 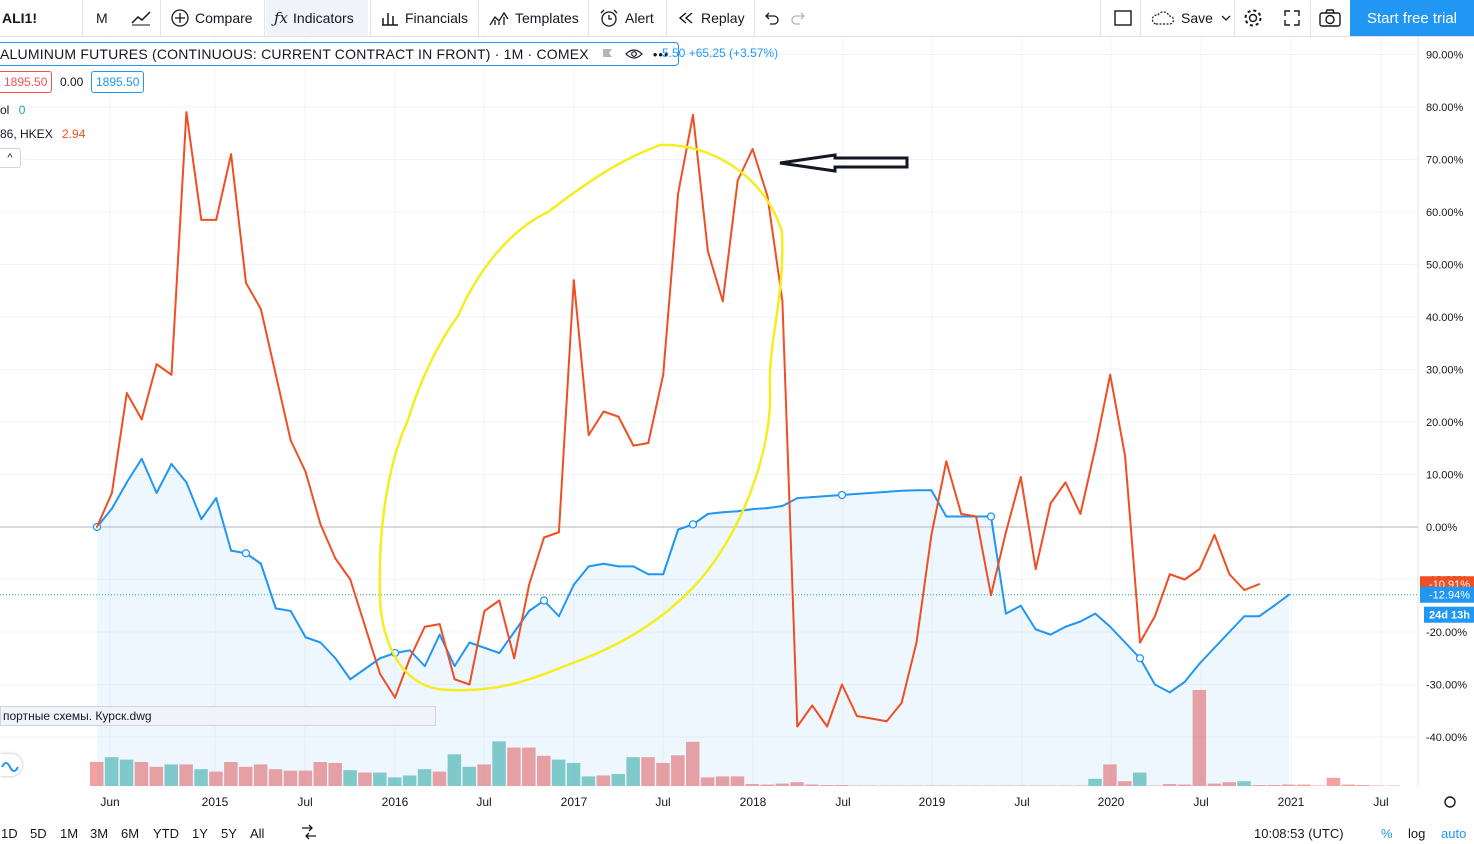 What do you see at coordinates (9, 833) in the screenshot?
I see `range-1d: 1D` at bounding box center [9, 833].